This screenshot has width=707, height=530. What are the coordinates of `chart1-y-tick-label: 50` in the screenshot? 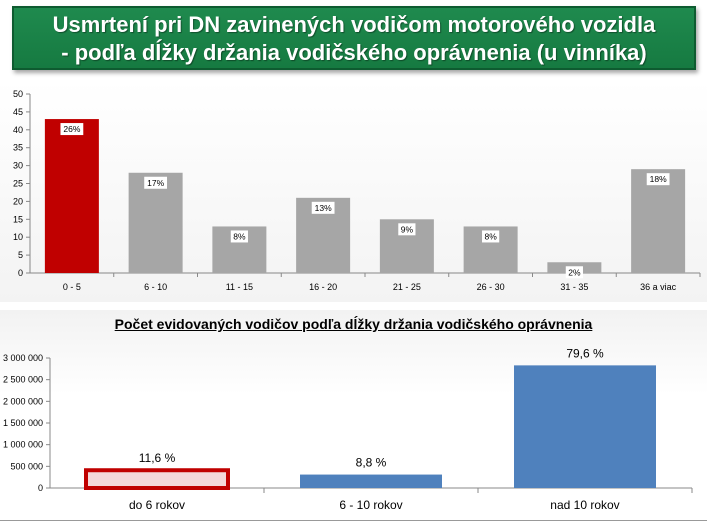 It's located at (18, 94).